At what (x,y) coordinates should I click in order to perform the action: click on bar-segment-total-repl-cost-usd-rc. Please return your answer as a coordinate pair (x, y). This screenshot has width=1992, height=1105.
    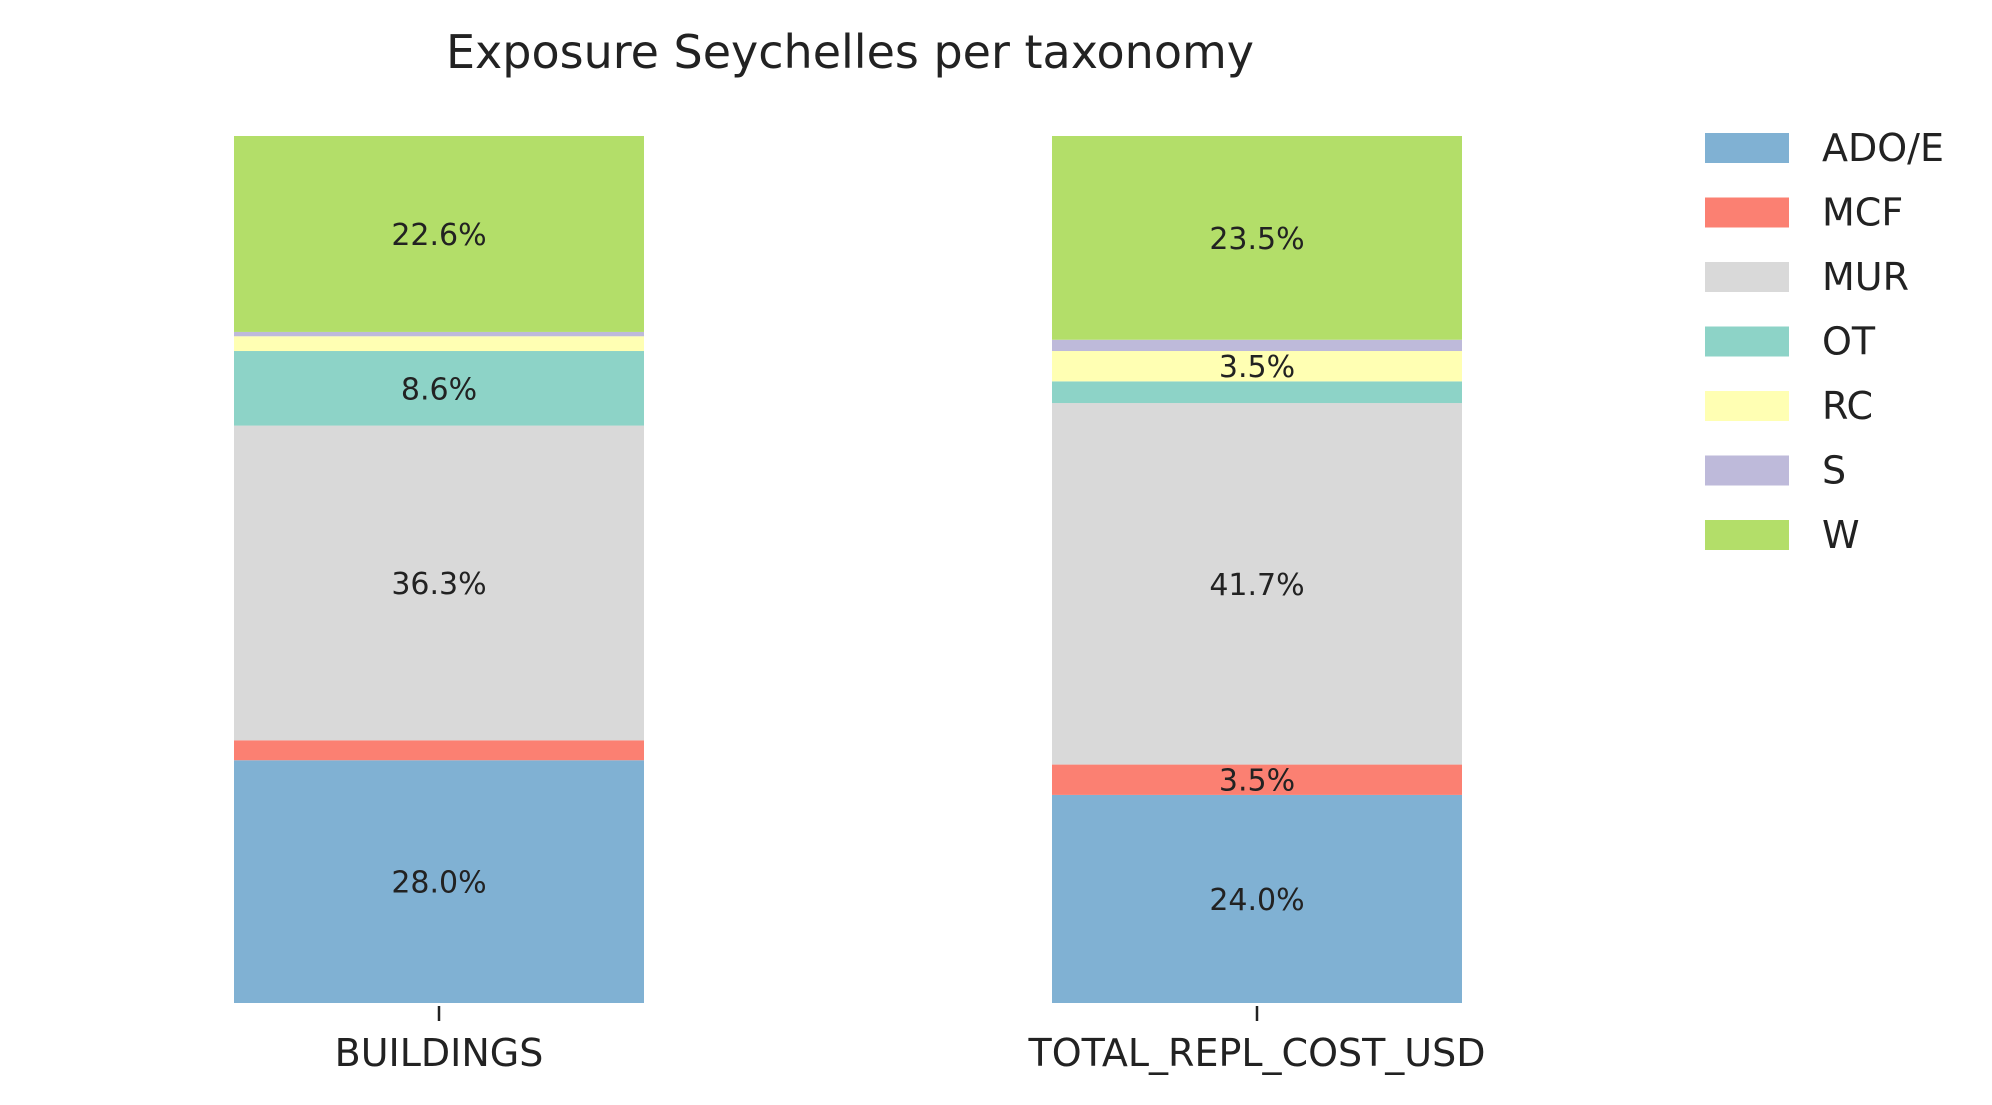
    Looking at the image, I should click on (1257, 366).